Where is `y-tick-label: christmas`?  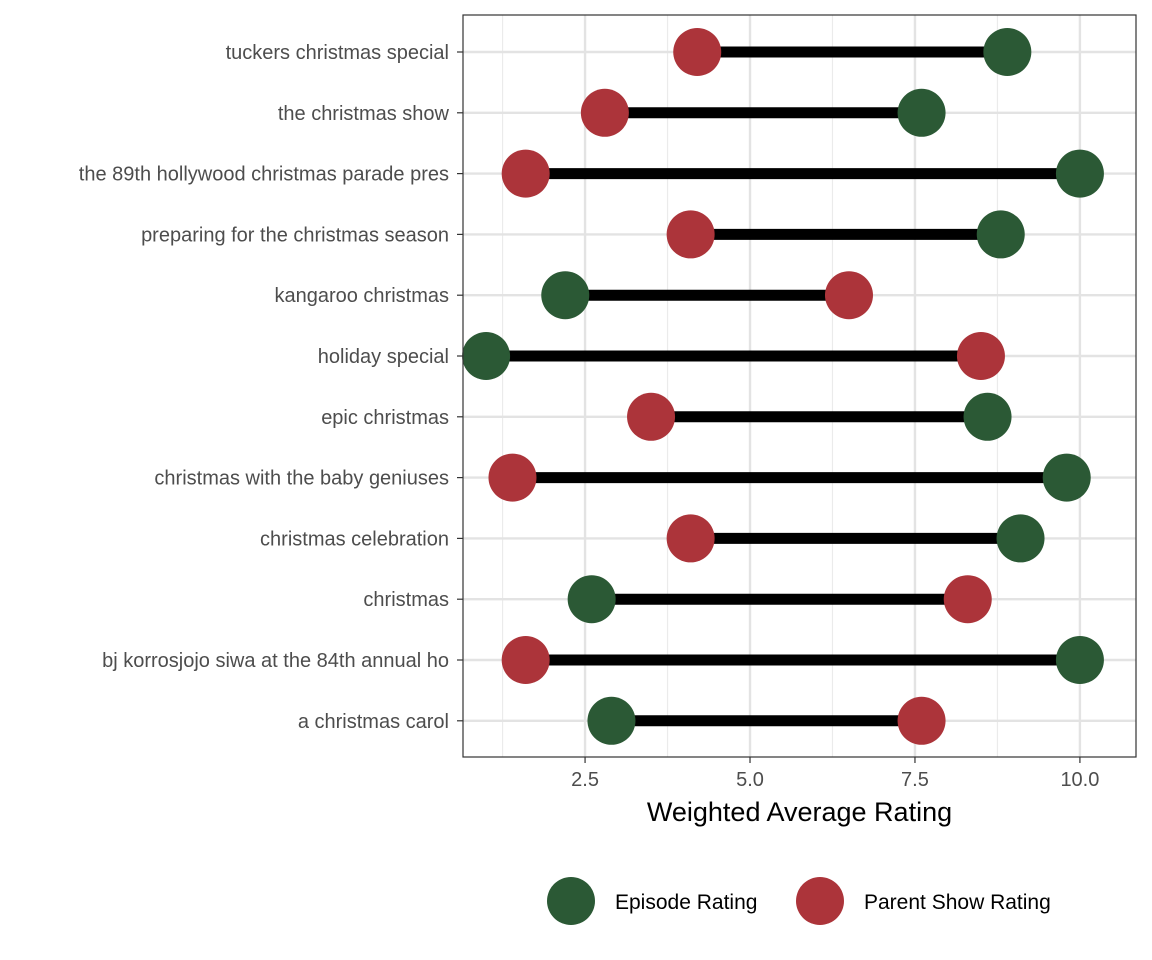
y-tick-label: christmas is located at coordinates (406, 600).